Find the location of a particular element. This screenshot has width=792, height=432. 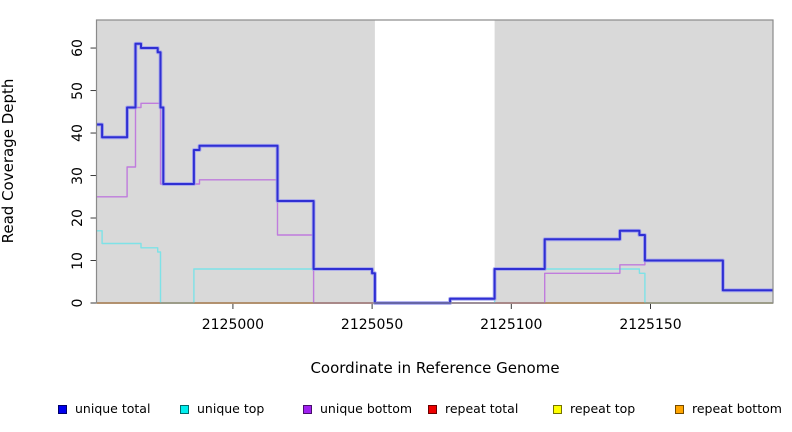

x-tick-label: 2125100 is located at coordinates (511, 325).